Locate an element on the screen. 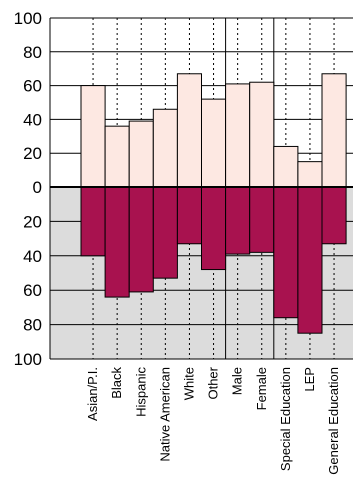  x-label-10: General Education is located at coordinates (333, 421).